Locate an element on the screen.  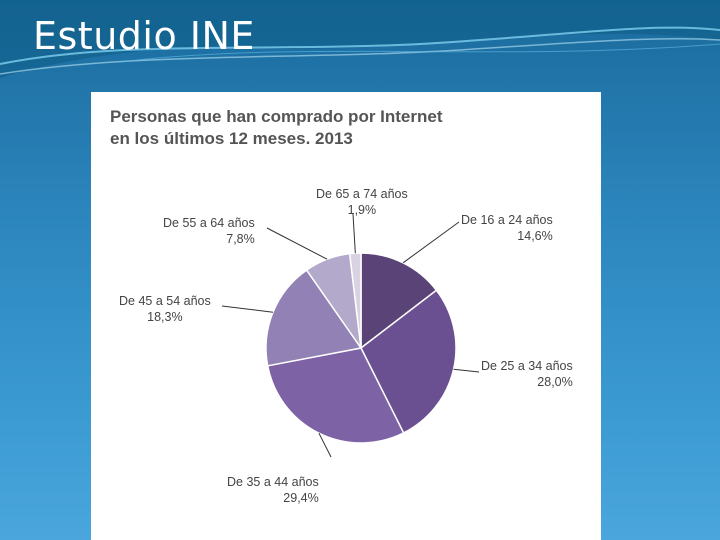
pie-slice-de-16-a-24-años is located at coordinates (399, 301).